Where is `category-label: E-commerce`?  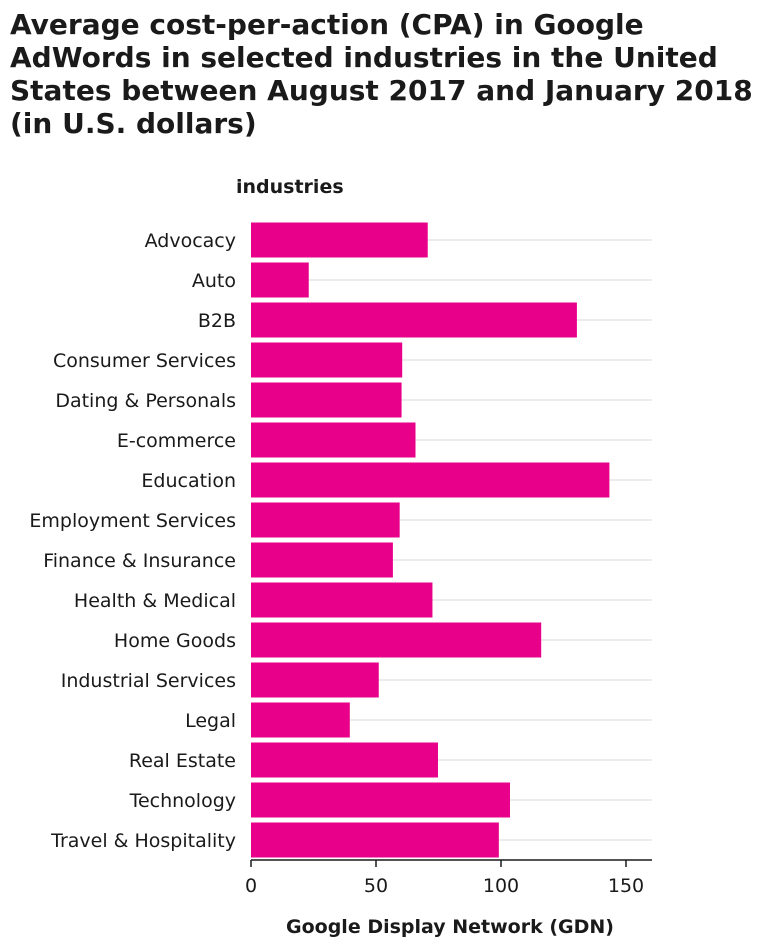 category-label: E-commerce is located at coordinates (176, 441).